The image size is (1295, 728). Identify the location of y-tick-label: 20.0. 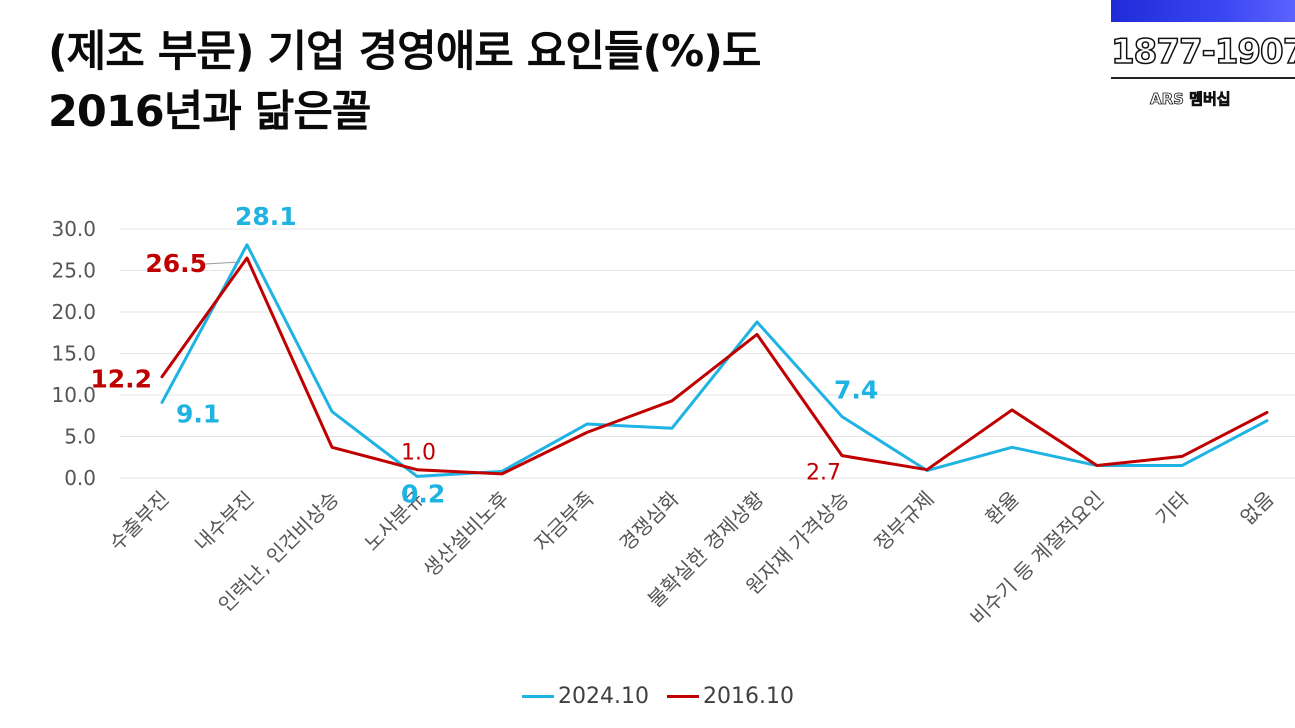
(73, 312).